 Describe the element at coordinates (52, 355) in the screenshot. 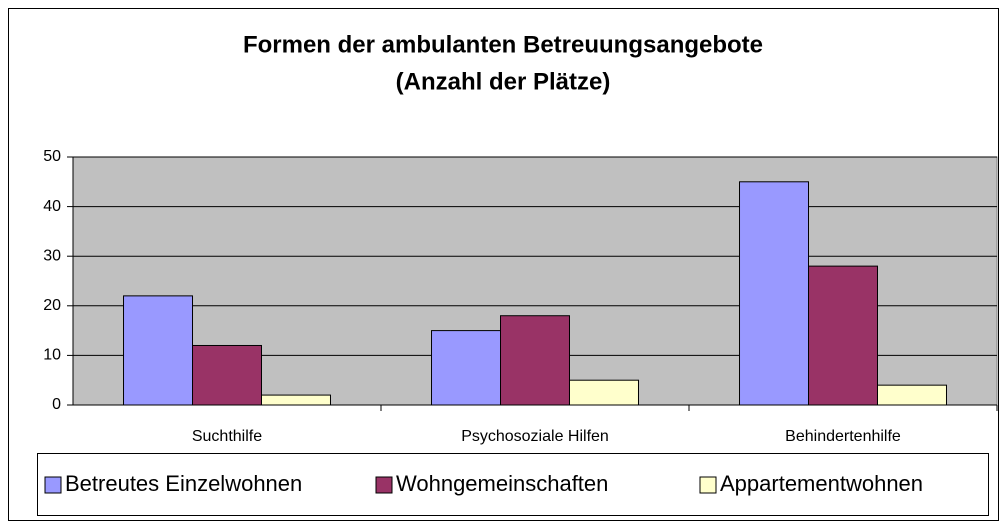

I see `y-tick-label: 10` at that location.